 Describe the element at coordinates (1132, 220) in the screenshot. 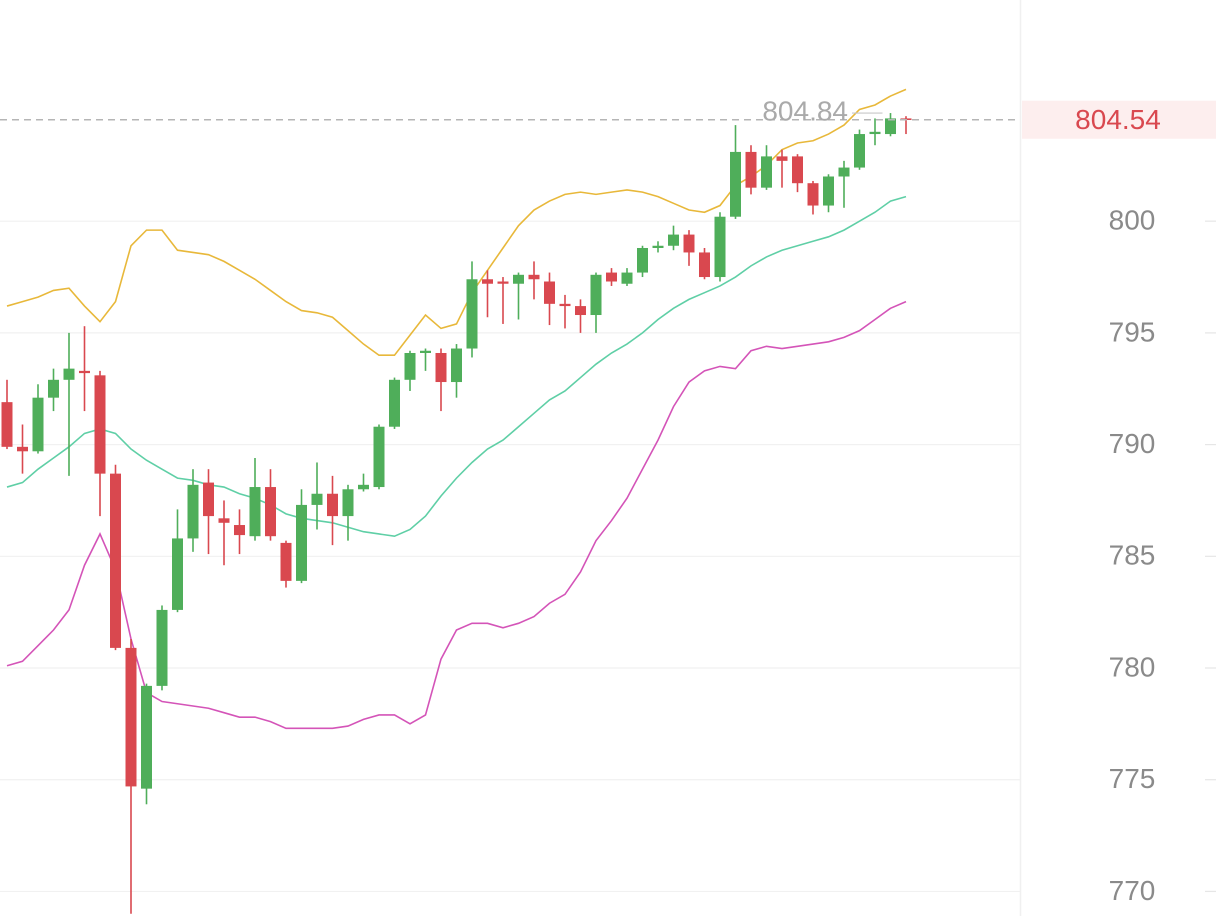

I see `y-tick-label: 800` at that location.